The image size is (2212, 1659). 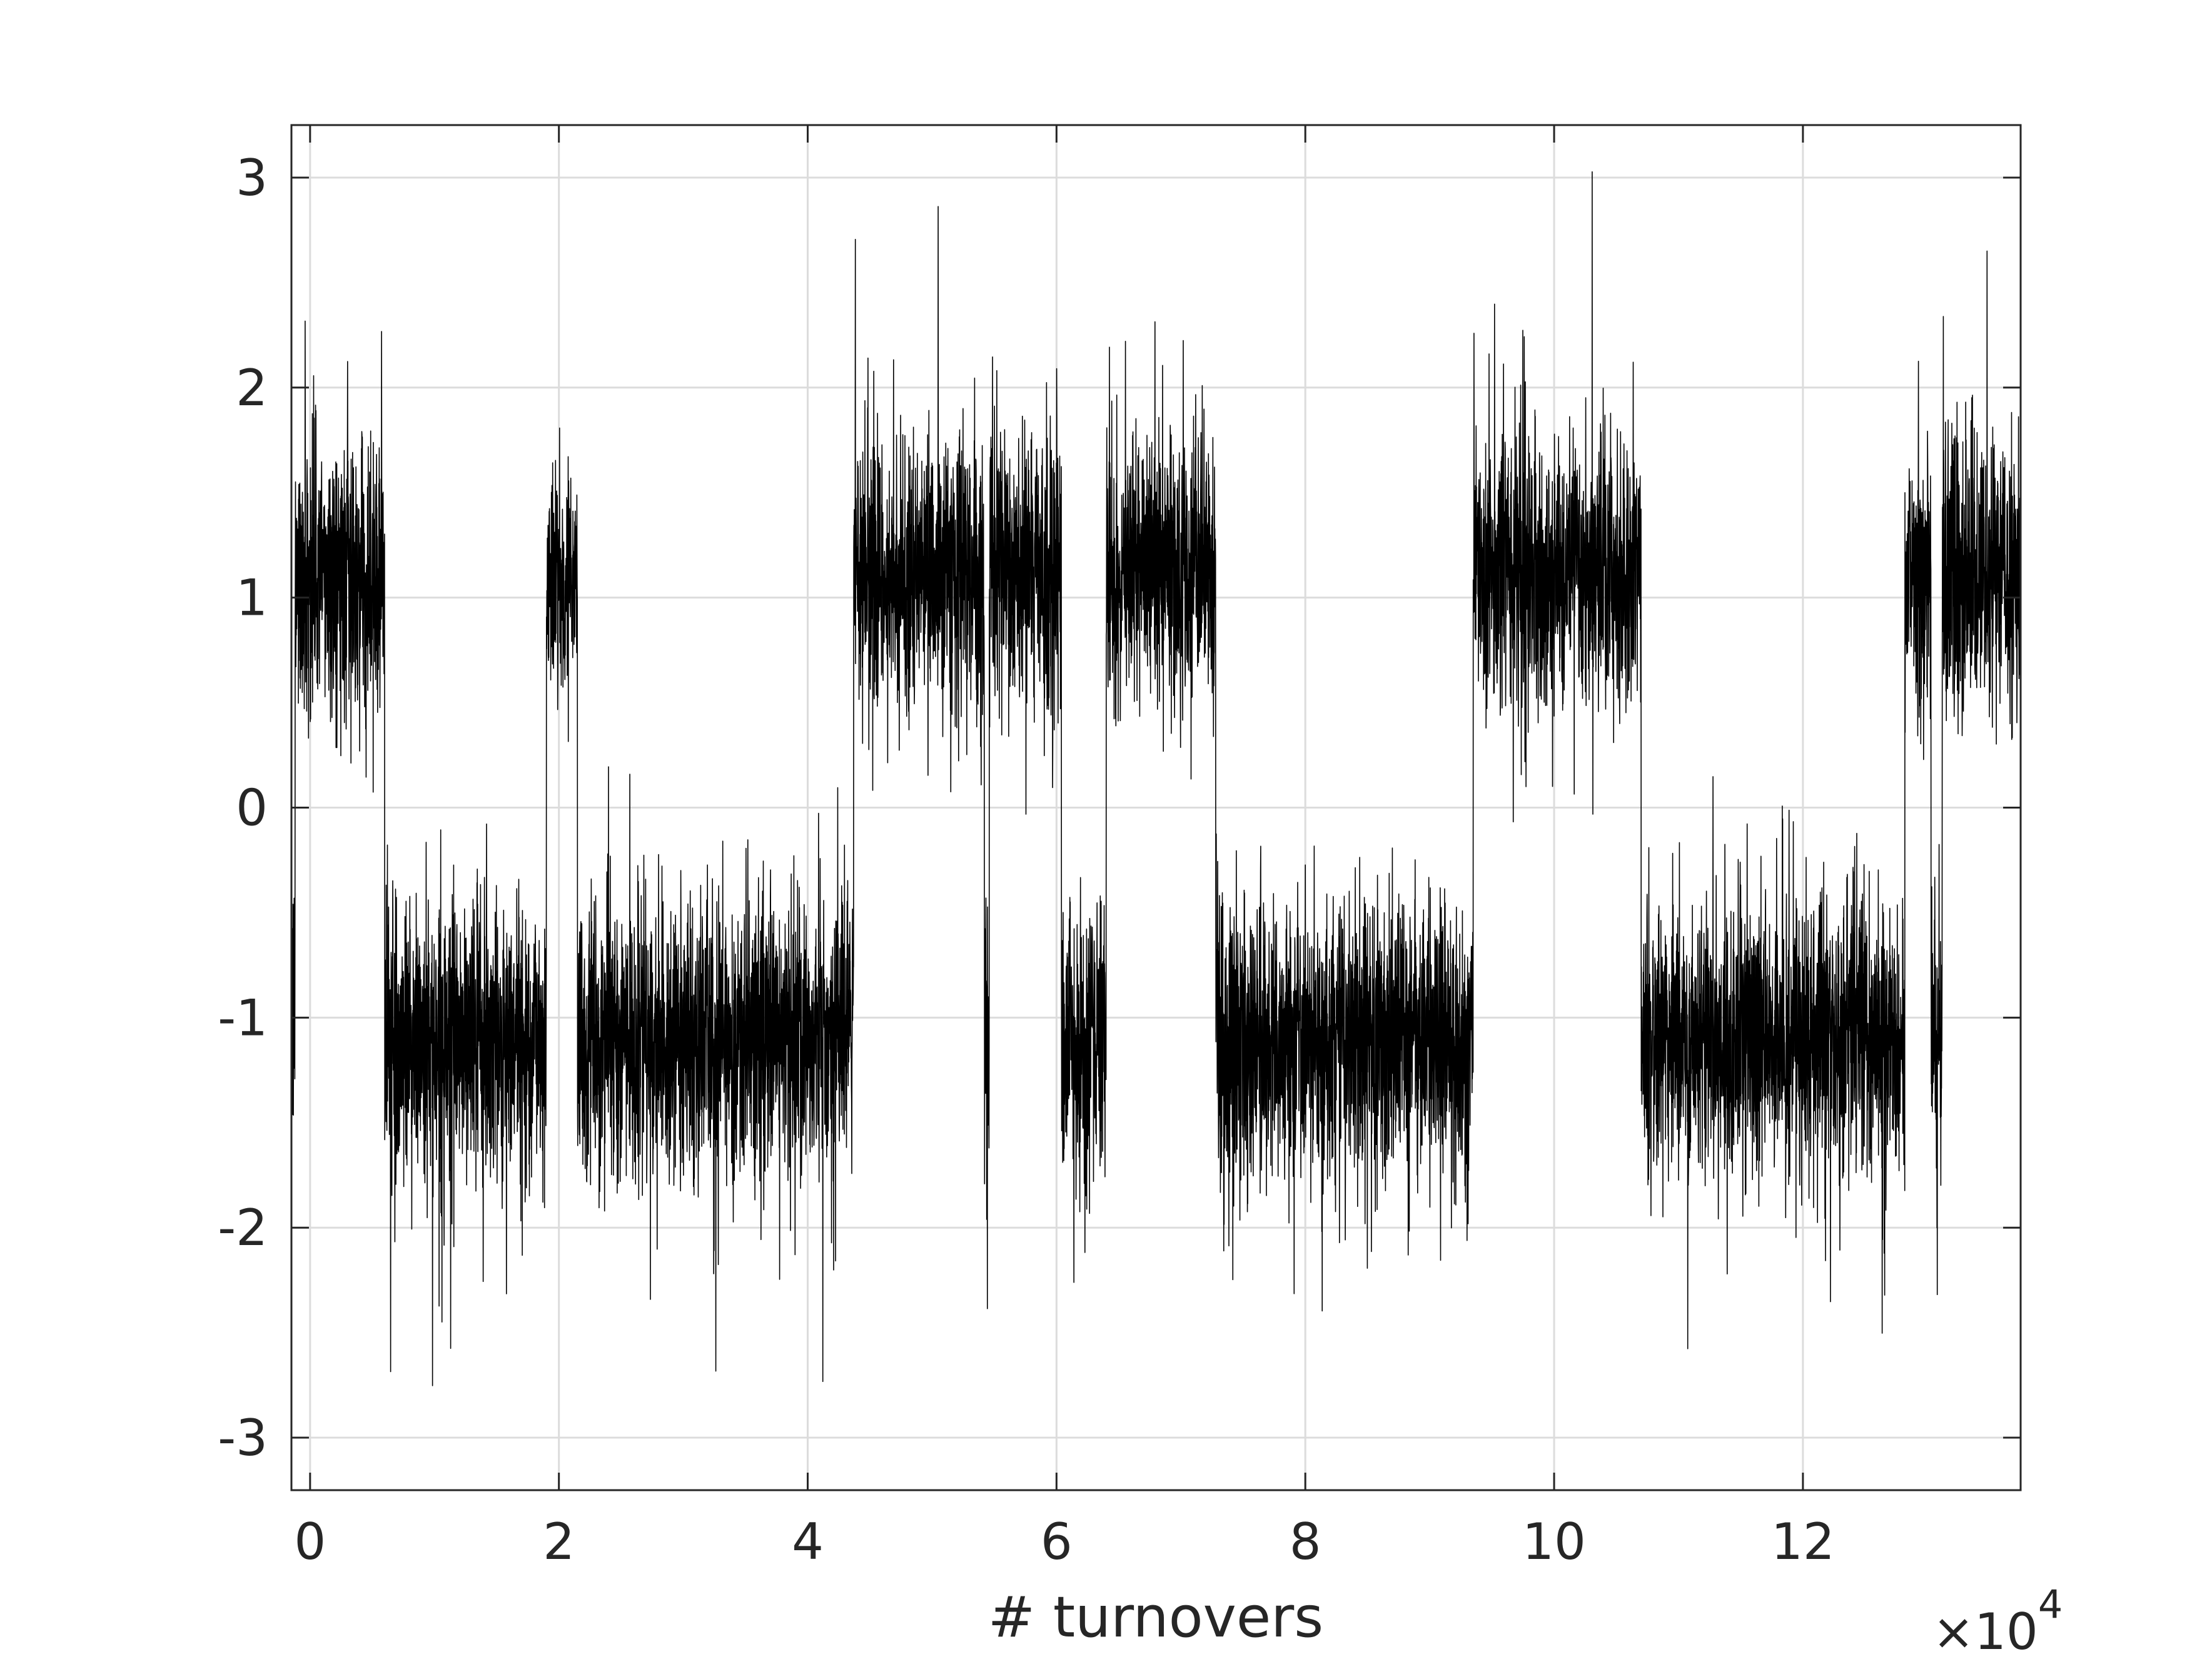 I want to click on y-tick-label: 0, so click(x=252, y=808).